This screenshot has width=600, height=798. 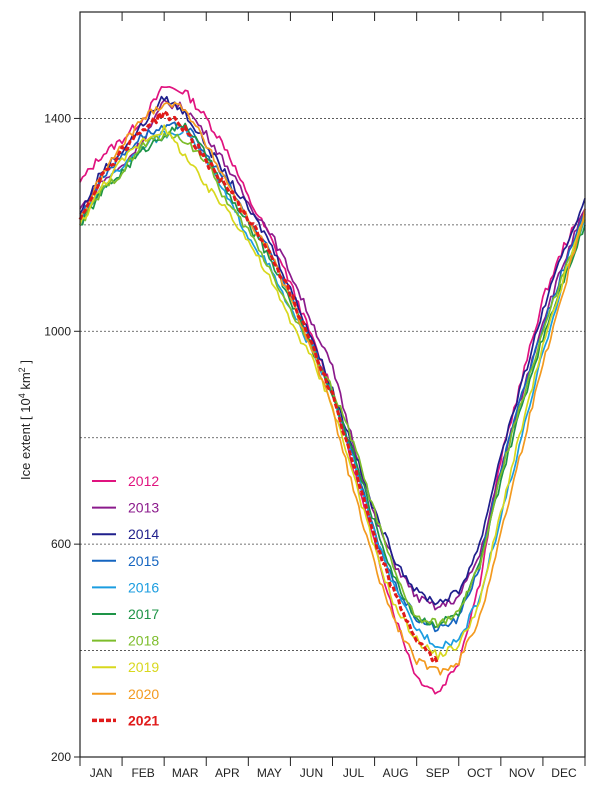 What do you see at coordinates (438, 773) in the screenshot?
I see `month-label: SEP` at bounding box center [438, 773].